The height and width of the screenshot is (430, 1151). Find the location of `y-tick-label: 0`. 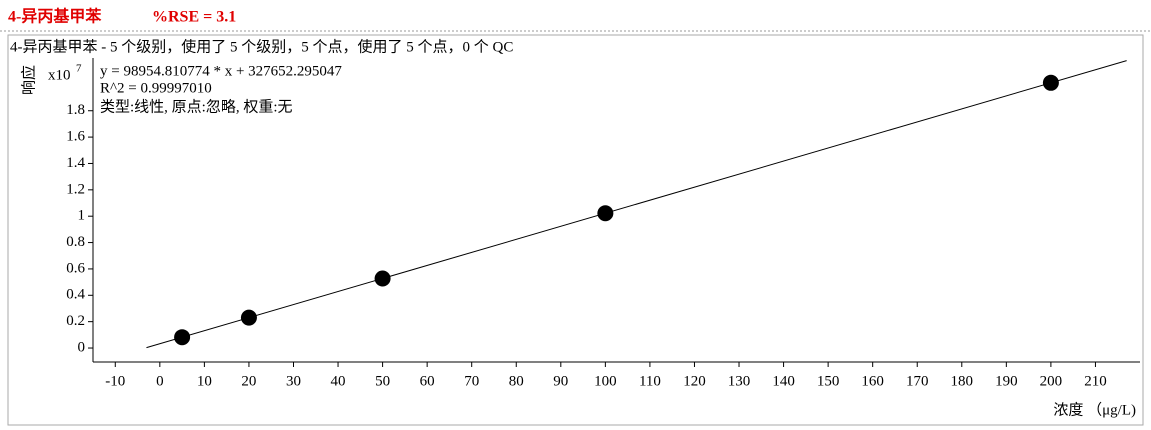

y-tick-label: 0 is located at coordinates (82, 347).